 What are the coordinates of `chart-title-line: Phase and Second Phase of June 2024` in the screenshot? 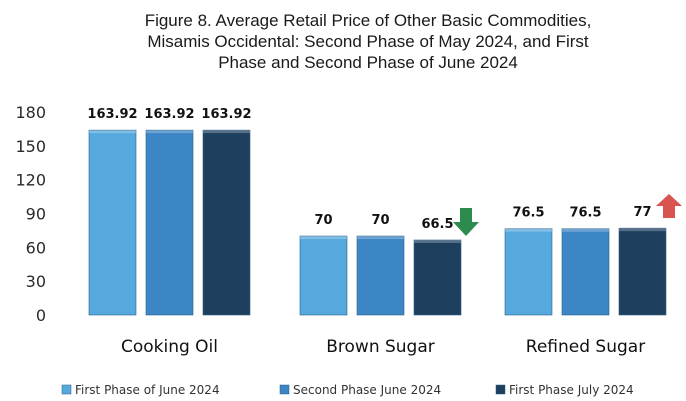 It's located at (368, 62).